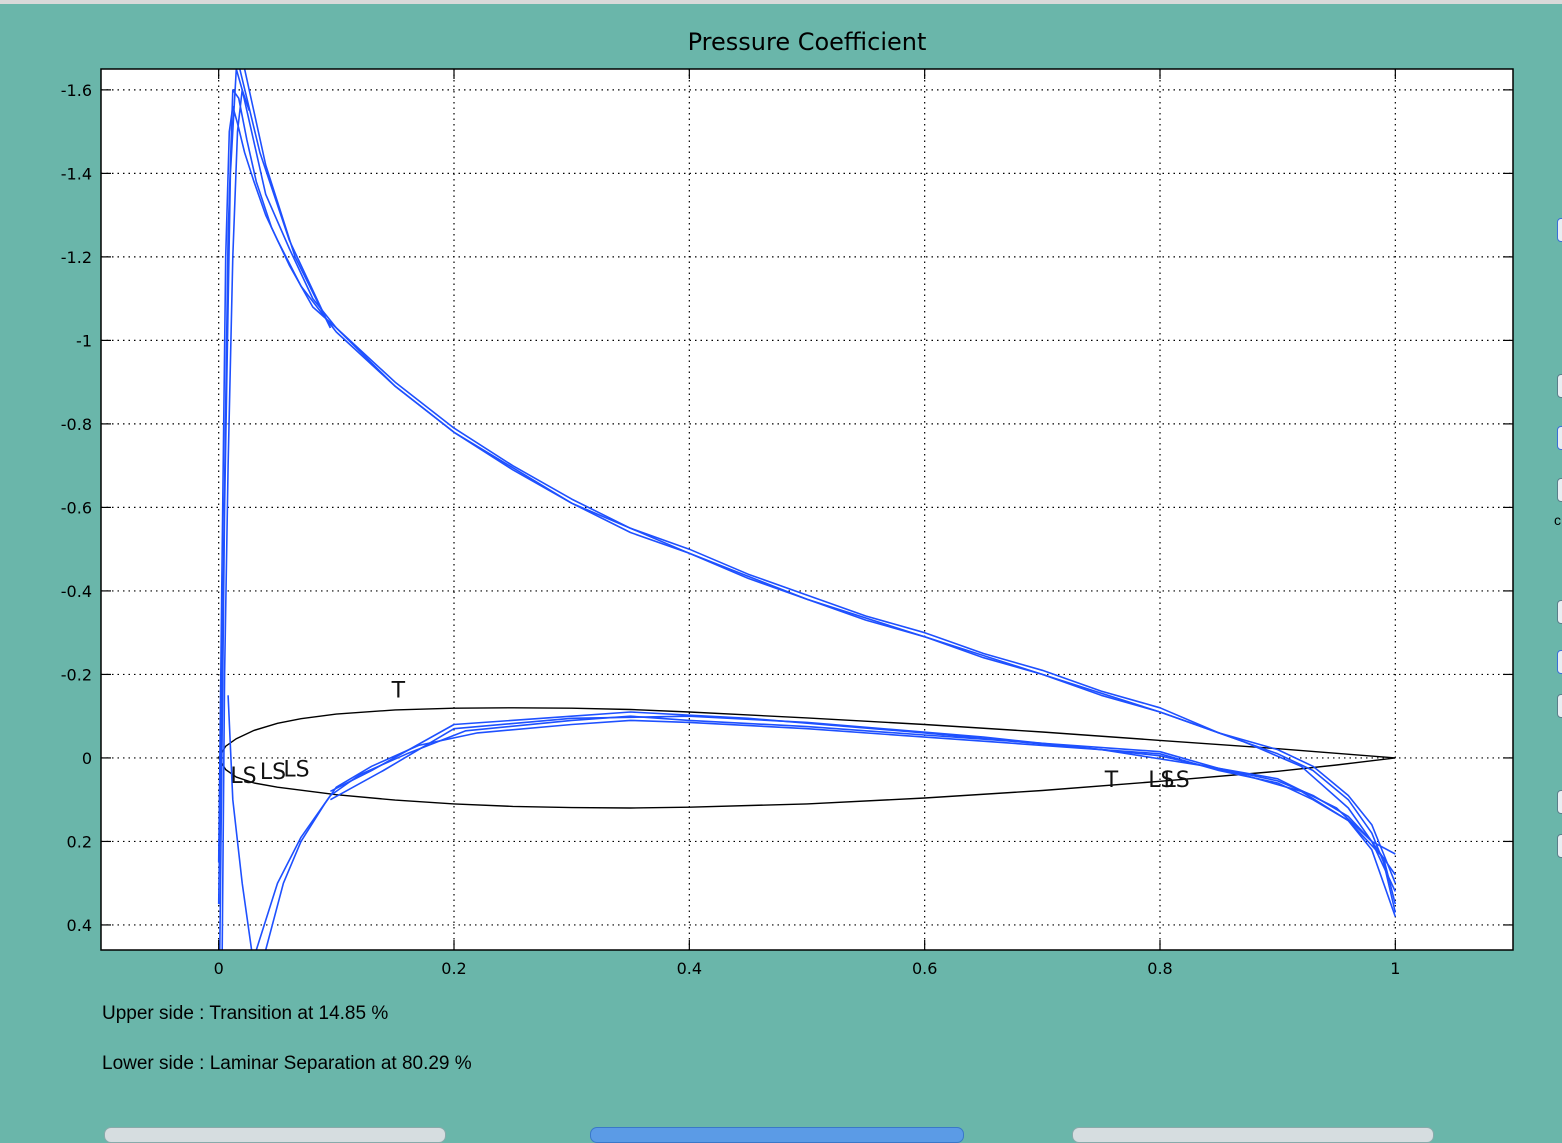 The image size is (1562, 1143). What do you see at coordinates (807, 733) in the screenshot?
I see `airfoil-upper-surface` at bounding box center [807, 733].